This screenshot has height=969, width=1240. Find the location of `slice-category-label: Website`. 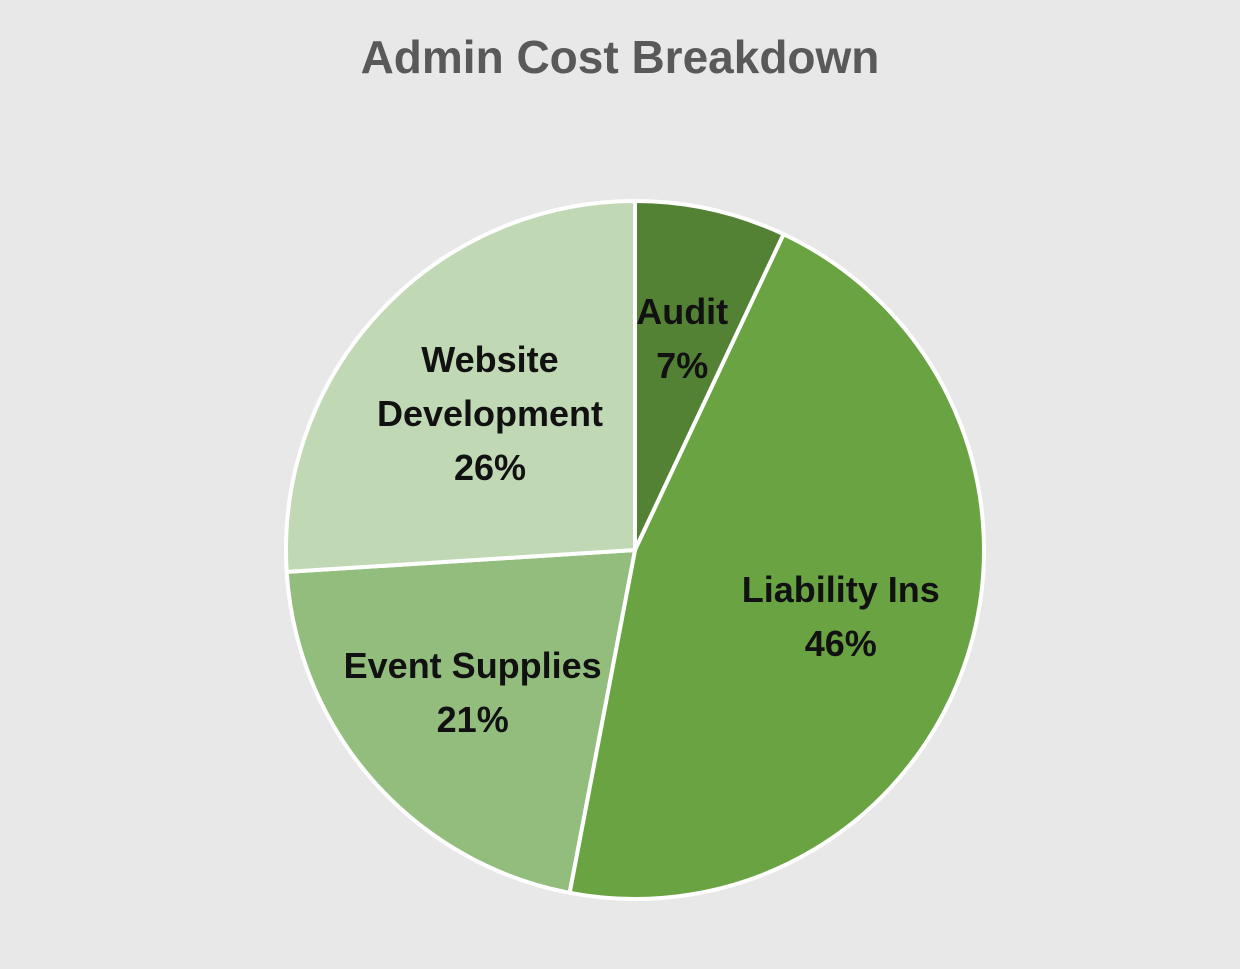

slice-category-label: Website is located at coordinates (489, 359).